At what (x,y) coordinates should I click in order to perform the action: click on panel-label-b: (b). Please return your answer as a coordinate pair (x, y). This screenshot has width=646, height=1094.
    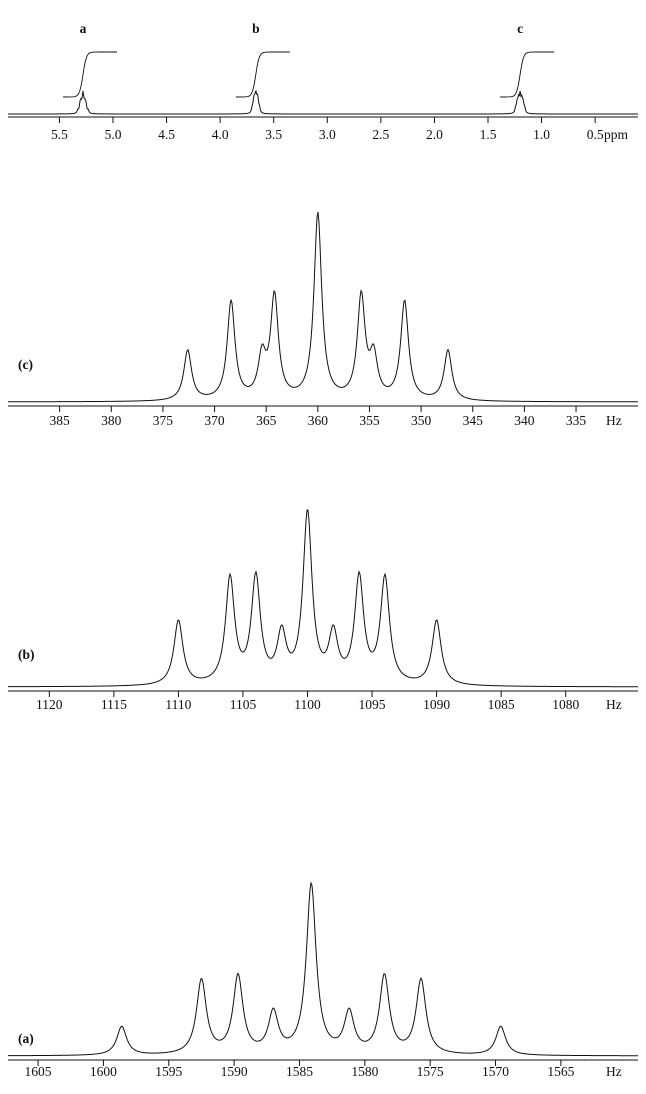
    Looking at the image, I should click on (26, 654).